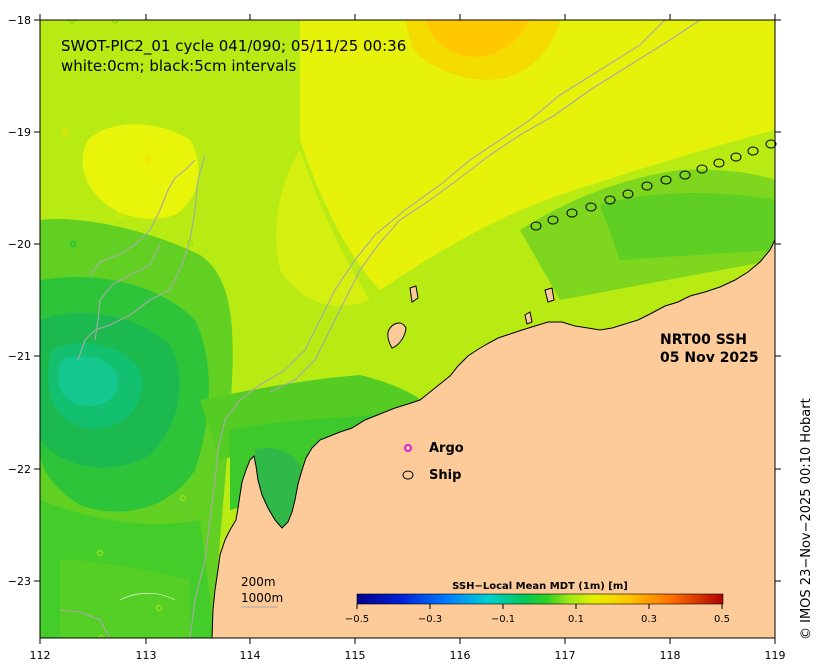 The image size is (819, 672). Describe the element at coordinates (408, 448) in the screenshot. I see `argo-legend-icon` at that location.